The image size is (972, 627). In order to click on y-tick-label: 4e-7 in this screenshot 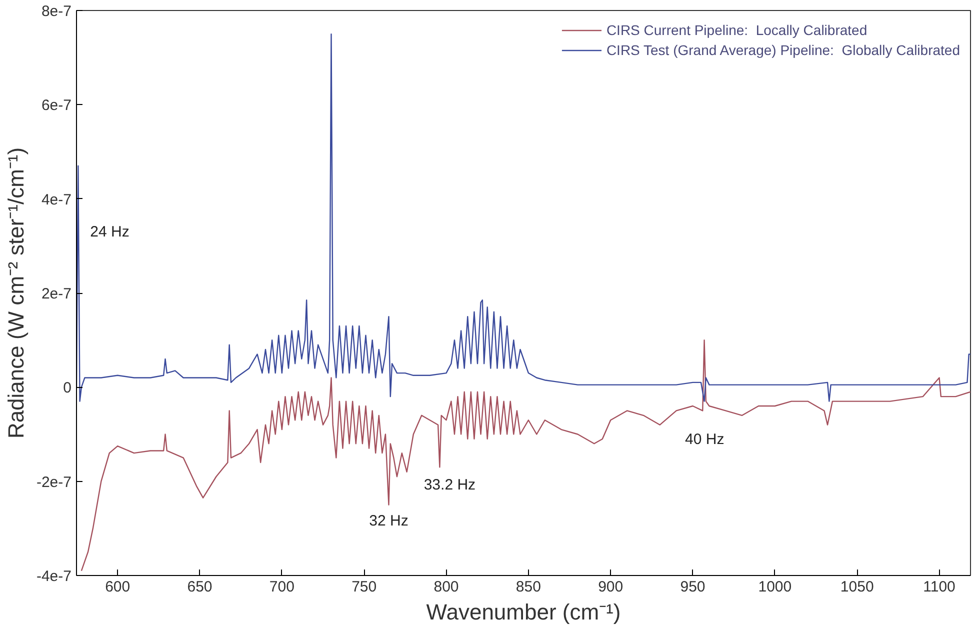, I will do `click(56, 199)`.